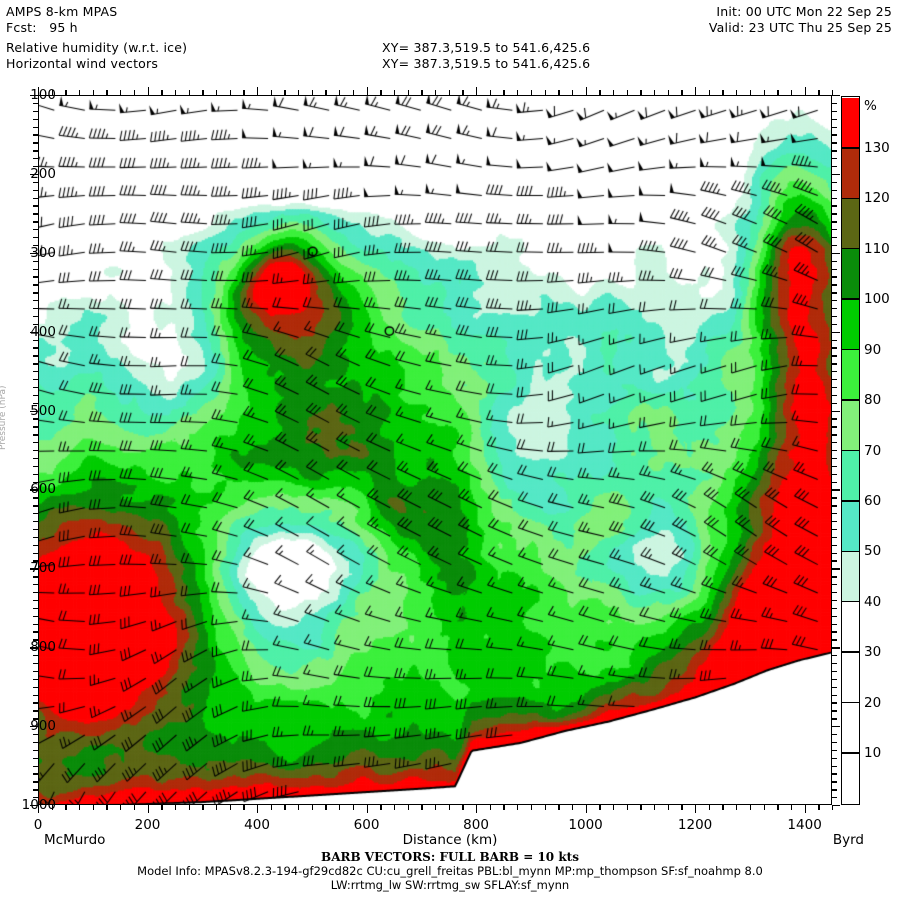 This screenshot has width=900, height=900. What do you see at coordinates (43, 331) in the screenshot?
I see `y-tick-label: 400` at bounding box center [43, 331].